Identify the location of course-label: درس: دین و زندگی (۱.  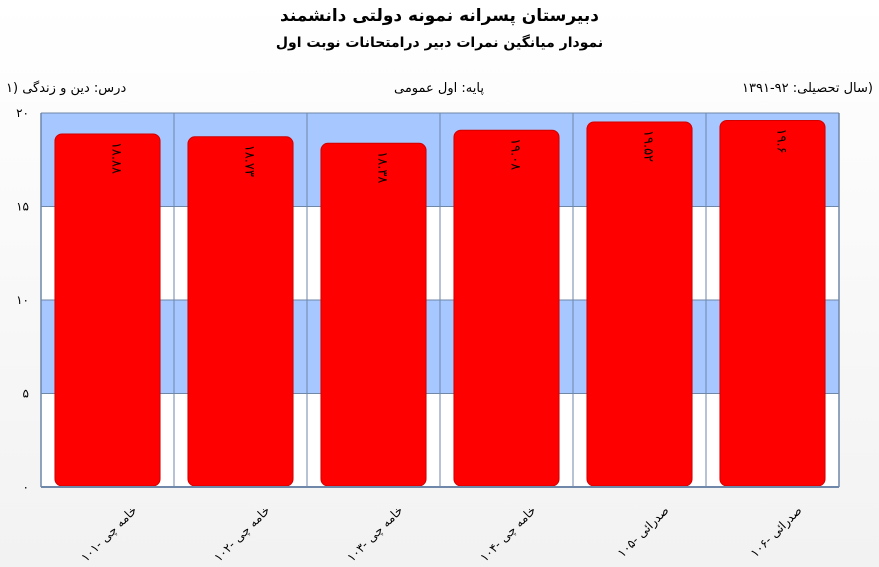
(66, 88).